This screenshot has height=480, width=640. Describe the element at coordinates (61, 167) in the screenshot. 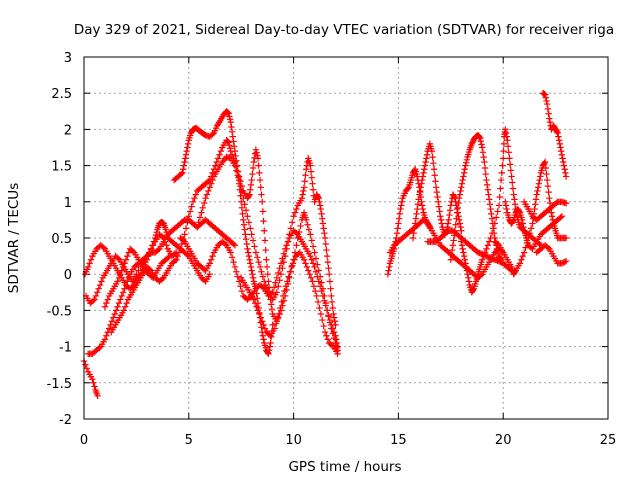

I see `y-tick-label: 1.5` at that location.